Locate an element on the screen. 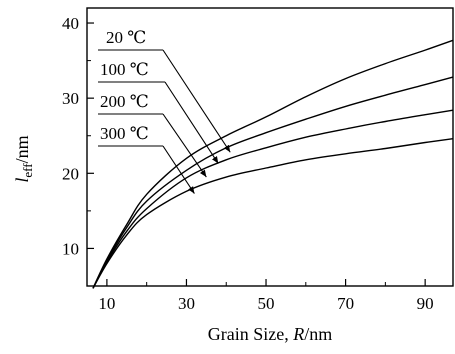 The image size is (455, 354). y-tick-label-20: 20 is located at coordinates (70, 173).